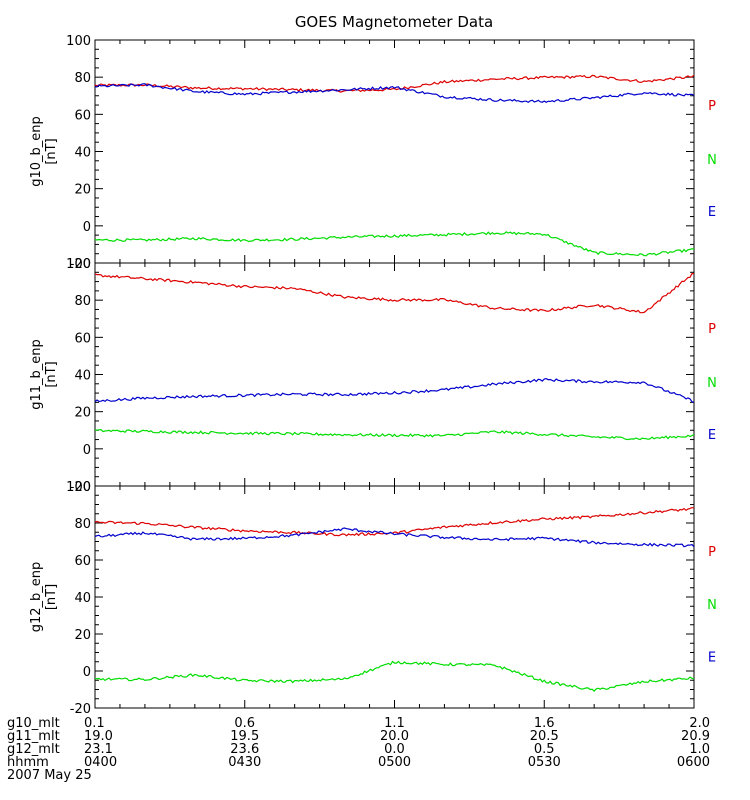  I want to click on x-tick-label: 23.1, so click(98, 749).